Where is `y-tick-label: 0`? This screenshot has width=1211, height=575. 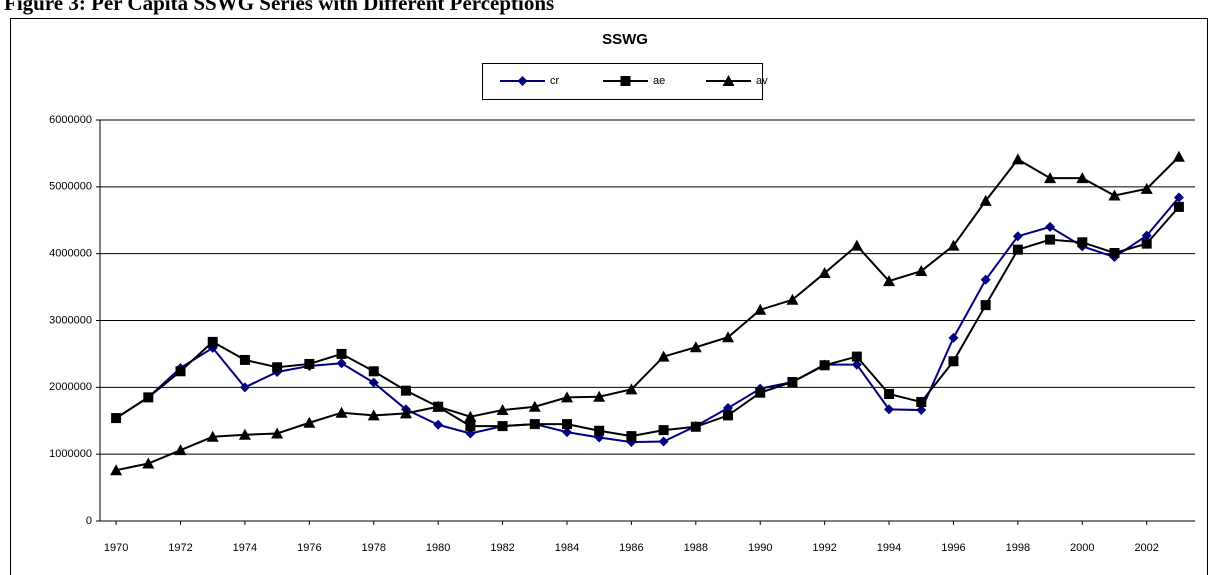
y-tick-label: 0 is located at coordinates (89, 521).